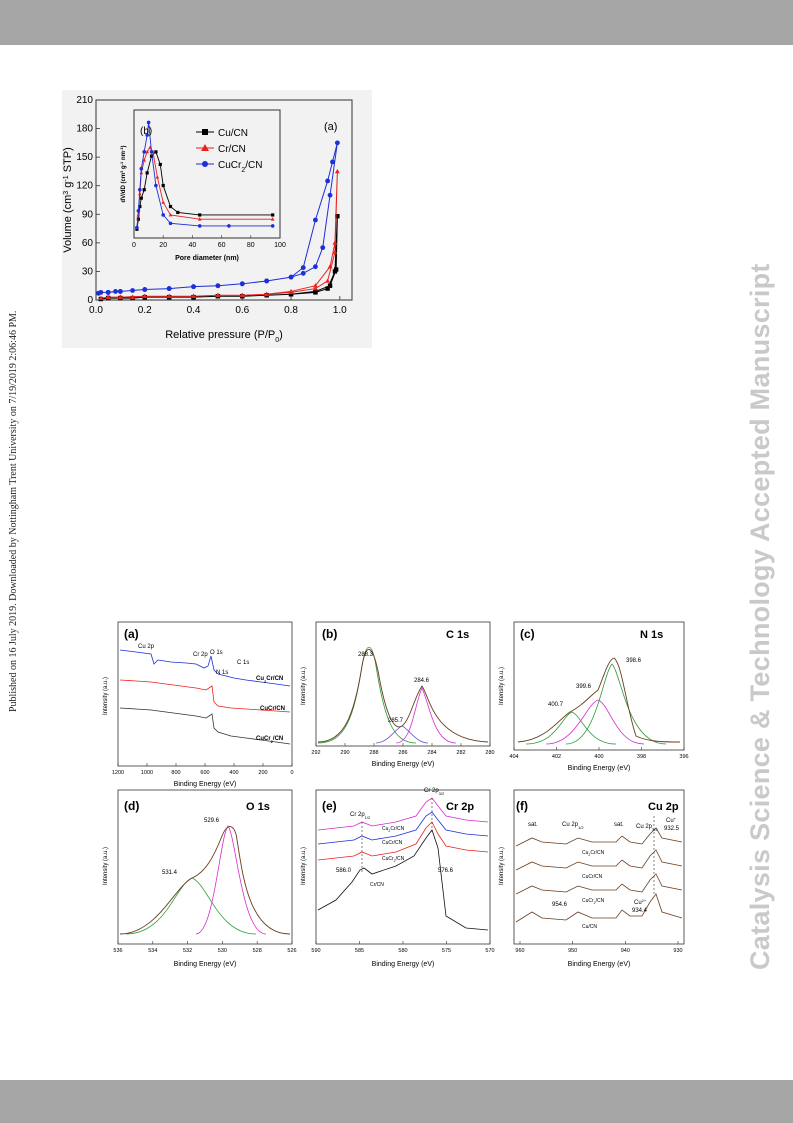 The image size is (793, 1123). What do you see at coordinates (222, 951) in the screenshot?
I see `panel-d-tick-label: 530` at bounding box center [222, 951].